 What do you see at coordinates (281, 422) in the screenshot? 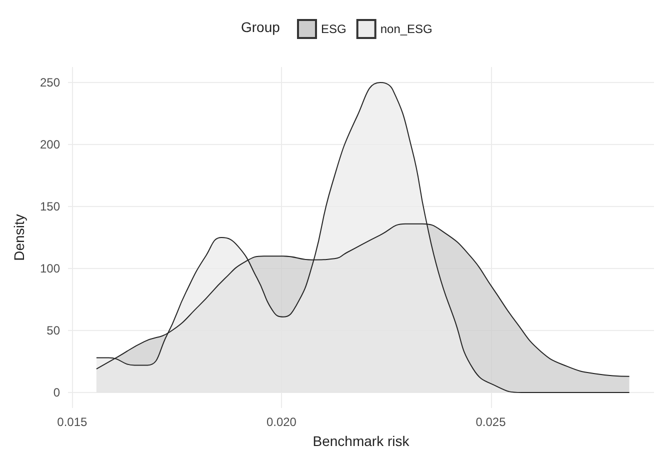
I see `x-tick-label: 0.020` at bounding box center [281, 422].